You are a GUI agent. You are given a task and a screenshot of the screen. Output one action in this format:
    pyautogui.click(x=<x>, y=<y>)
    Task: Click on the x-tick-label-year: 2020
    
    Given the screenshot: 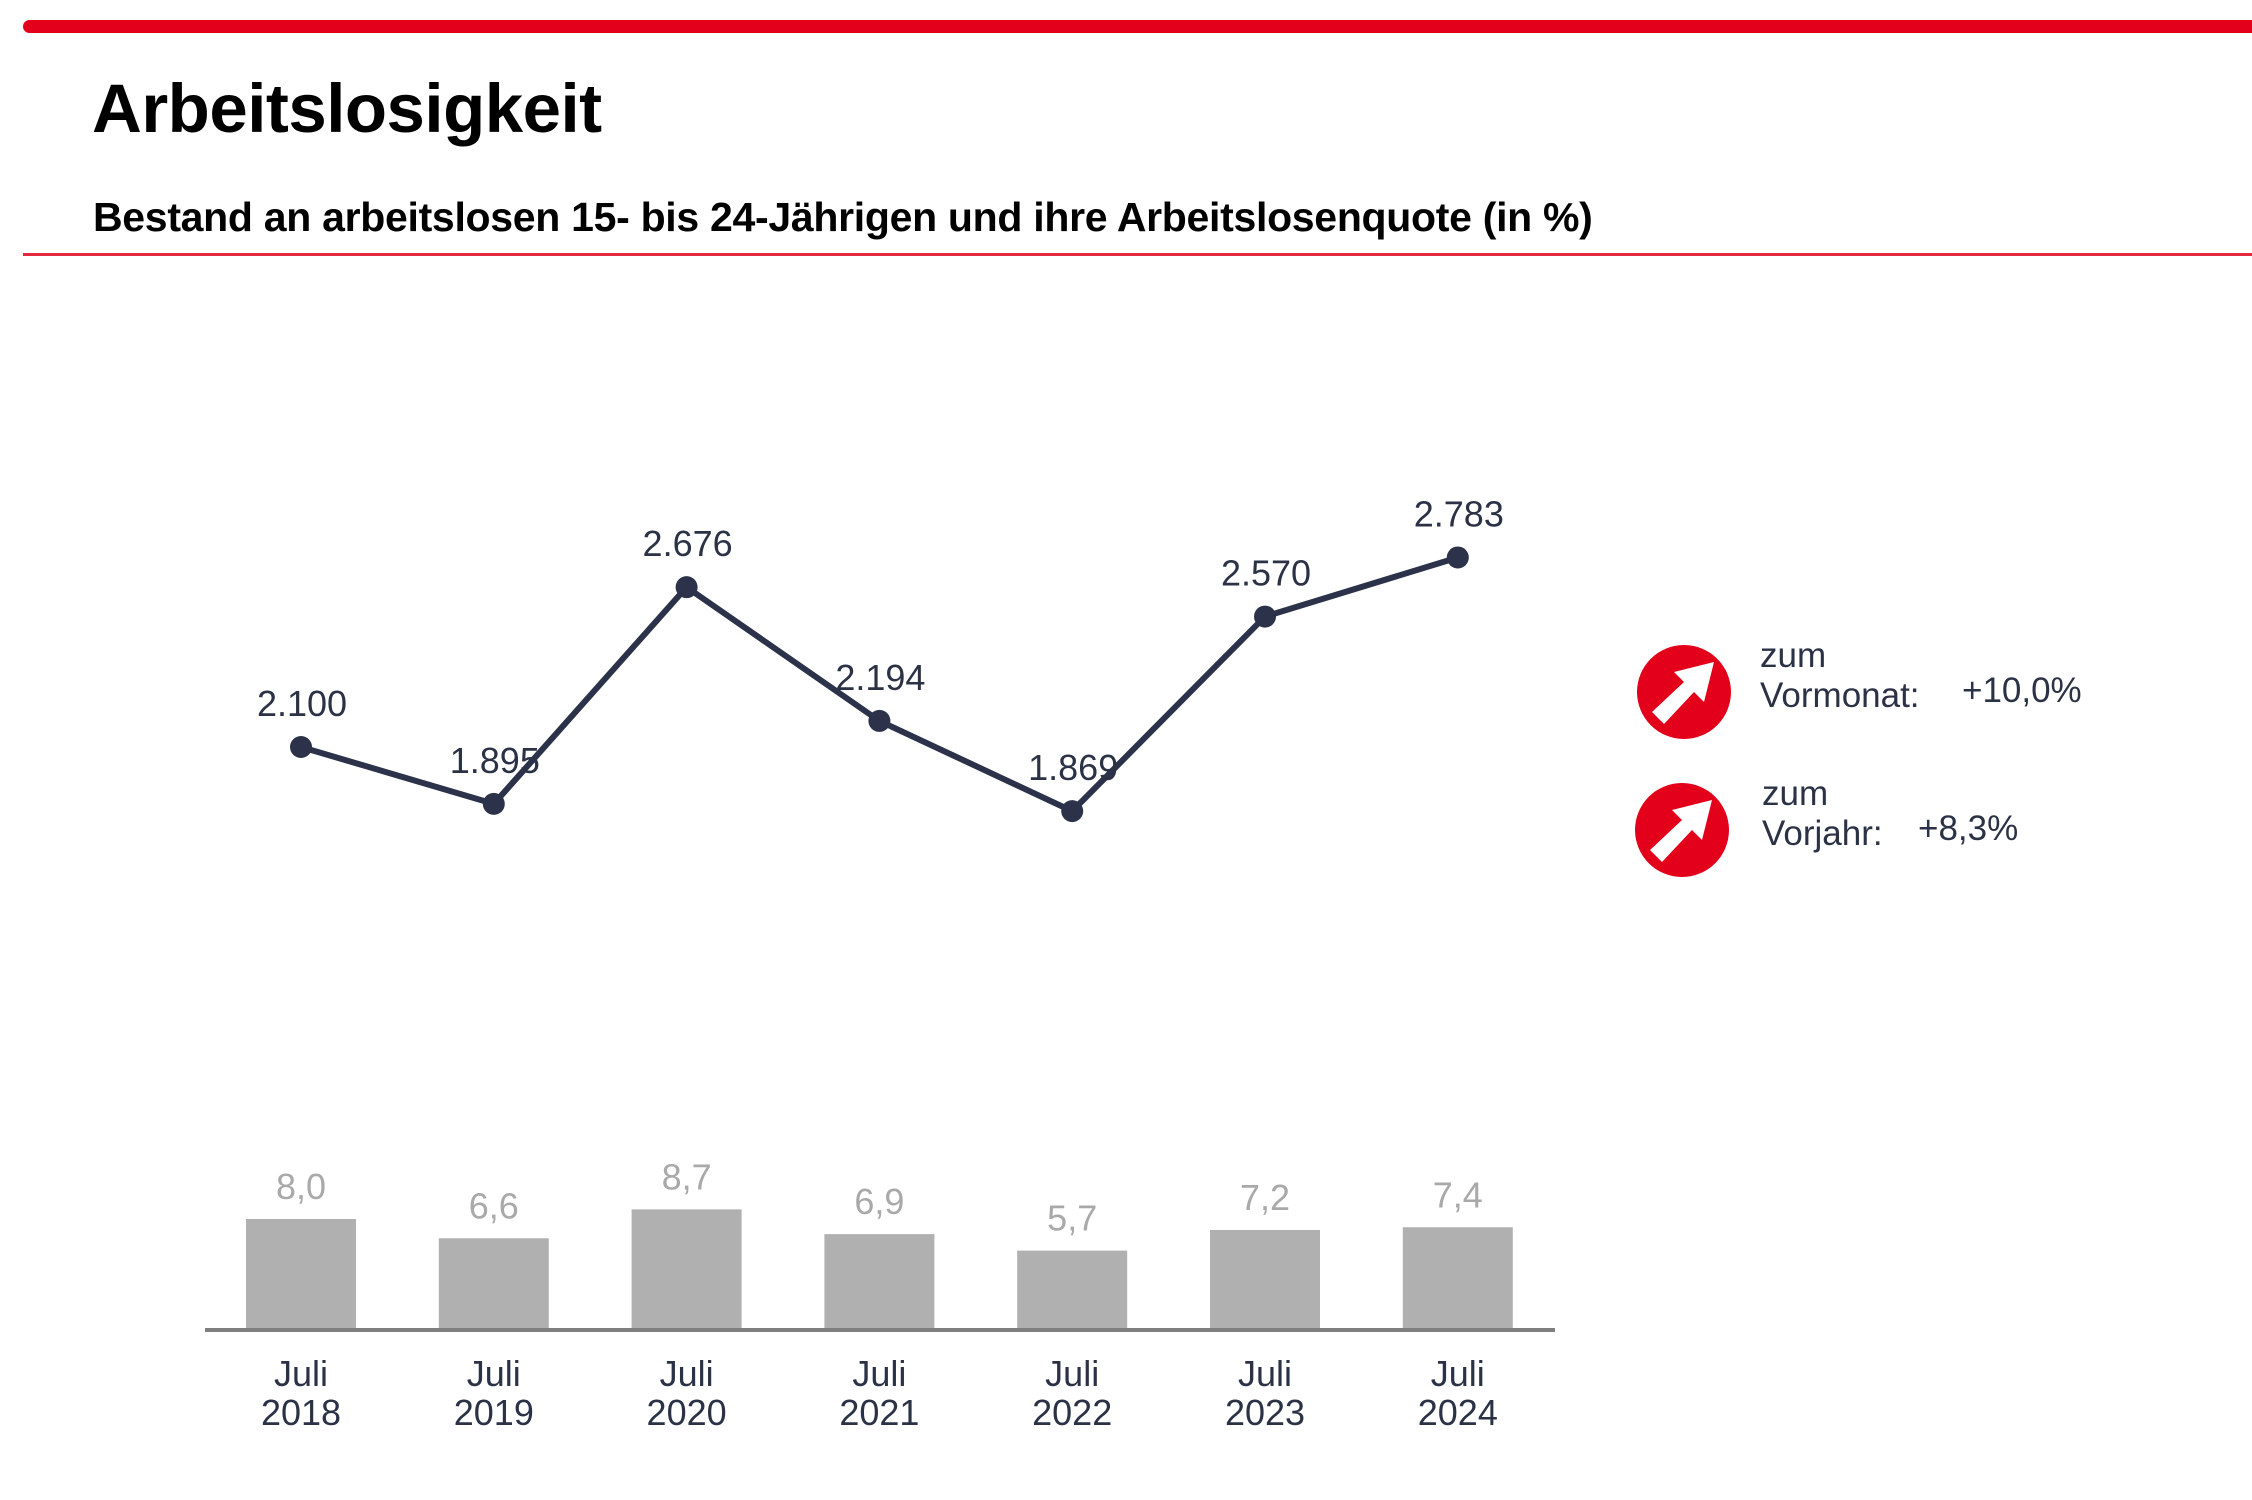 What is the action you would take?
    pyautogui.click(x=687, y=1412)
    